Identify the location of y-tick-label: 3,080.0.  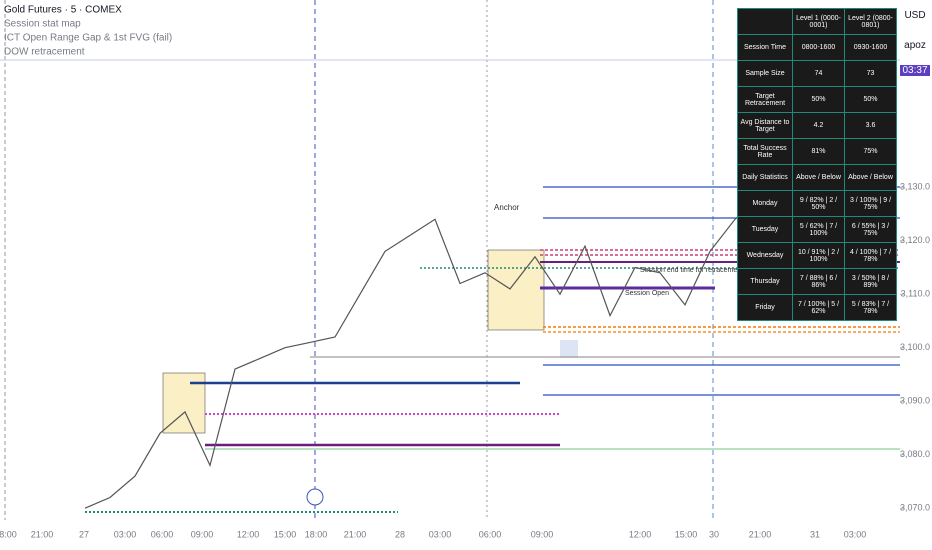
(915, 454).